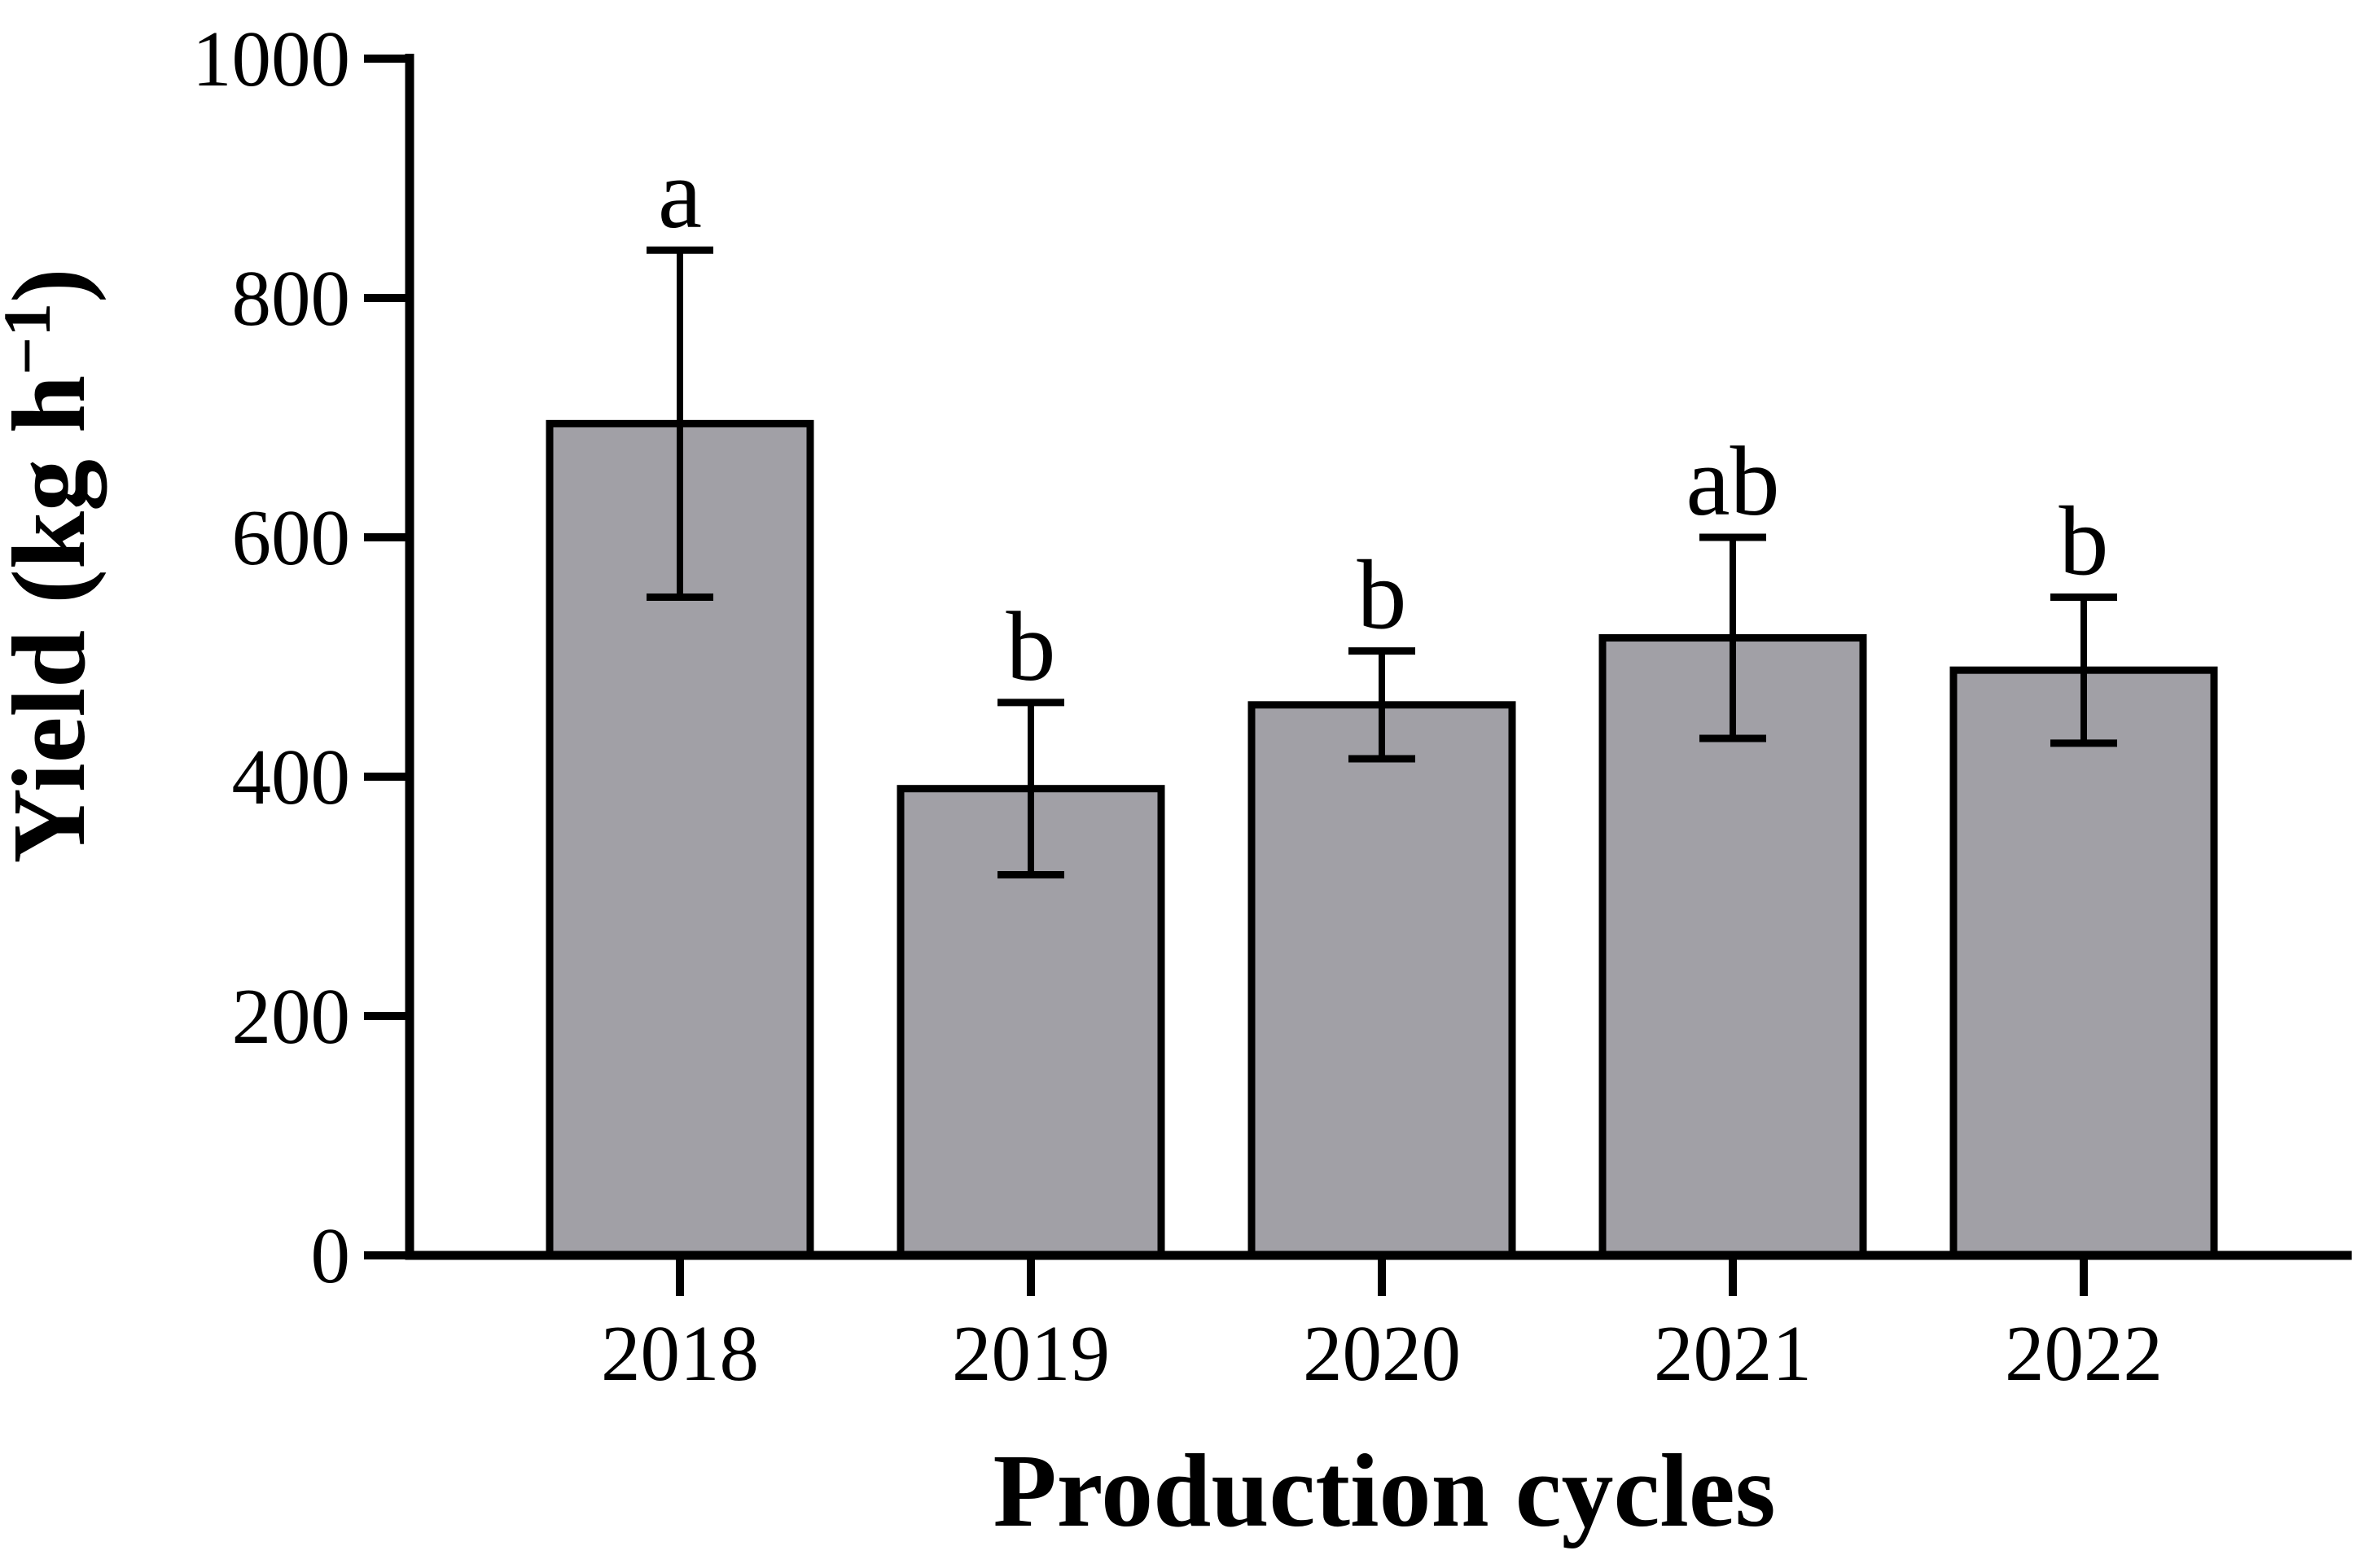 Image resolution: width=2372 pixels, height=1568 pixels. I want to click on x-axis-title: Production cycles, so click(1384, 1491).